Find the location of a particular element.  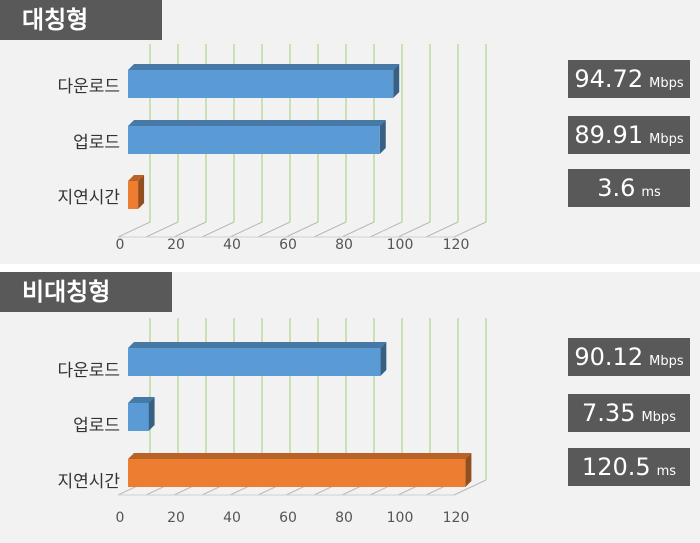

value-number: 89.91 is located at coordinates (609, 135).